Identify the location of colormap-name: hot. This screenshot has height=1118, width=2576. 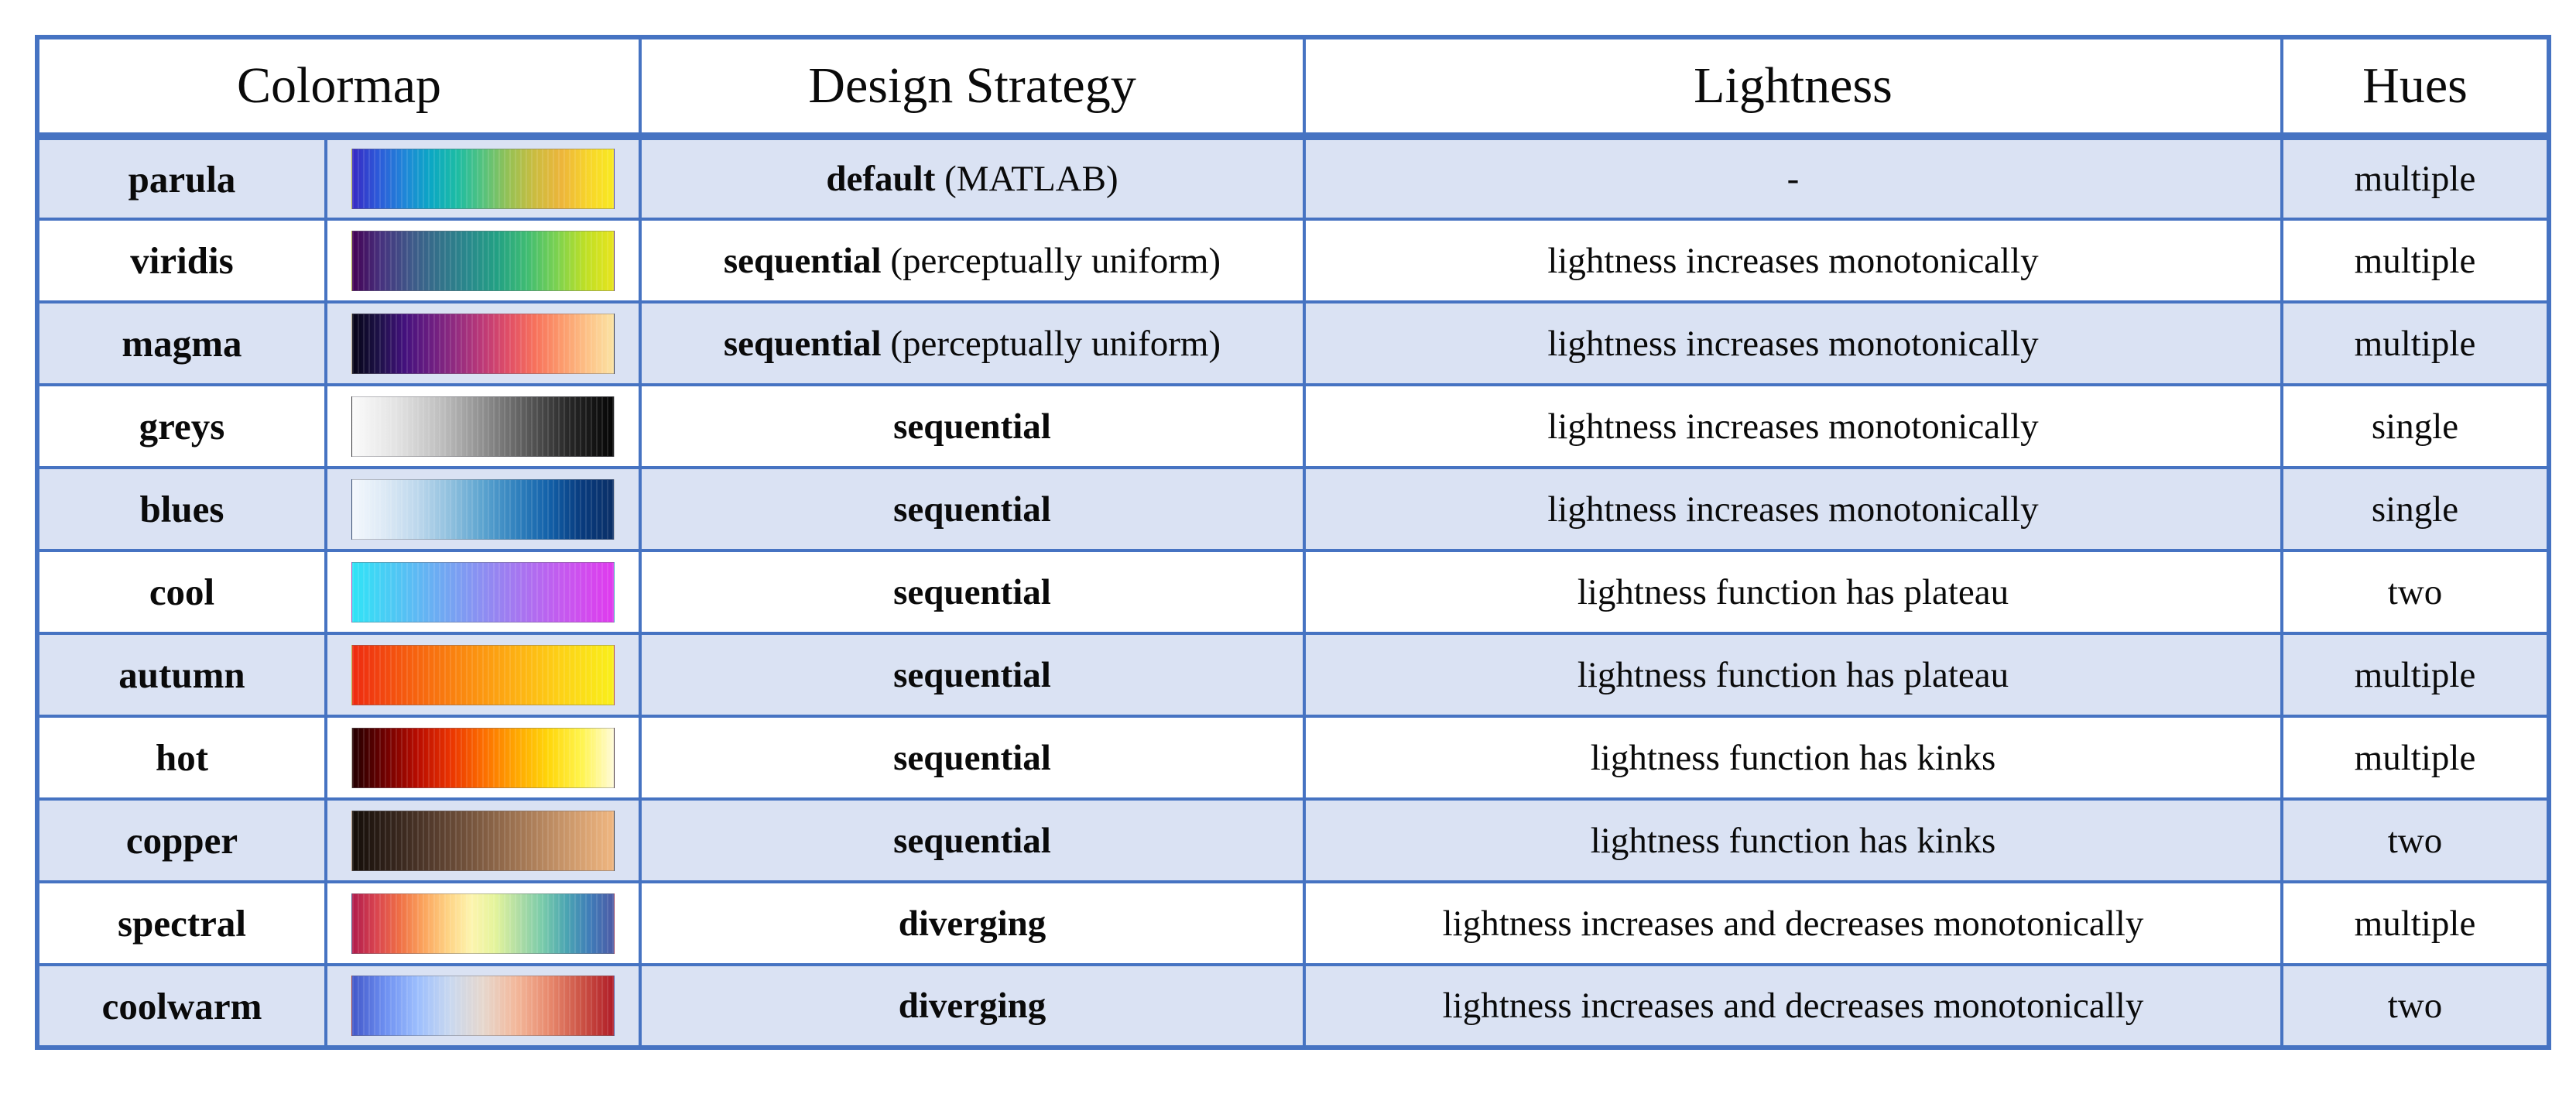
(181, 758).